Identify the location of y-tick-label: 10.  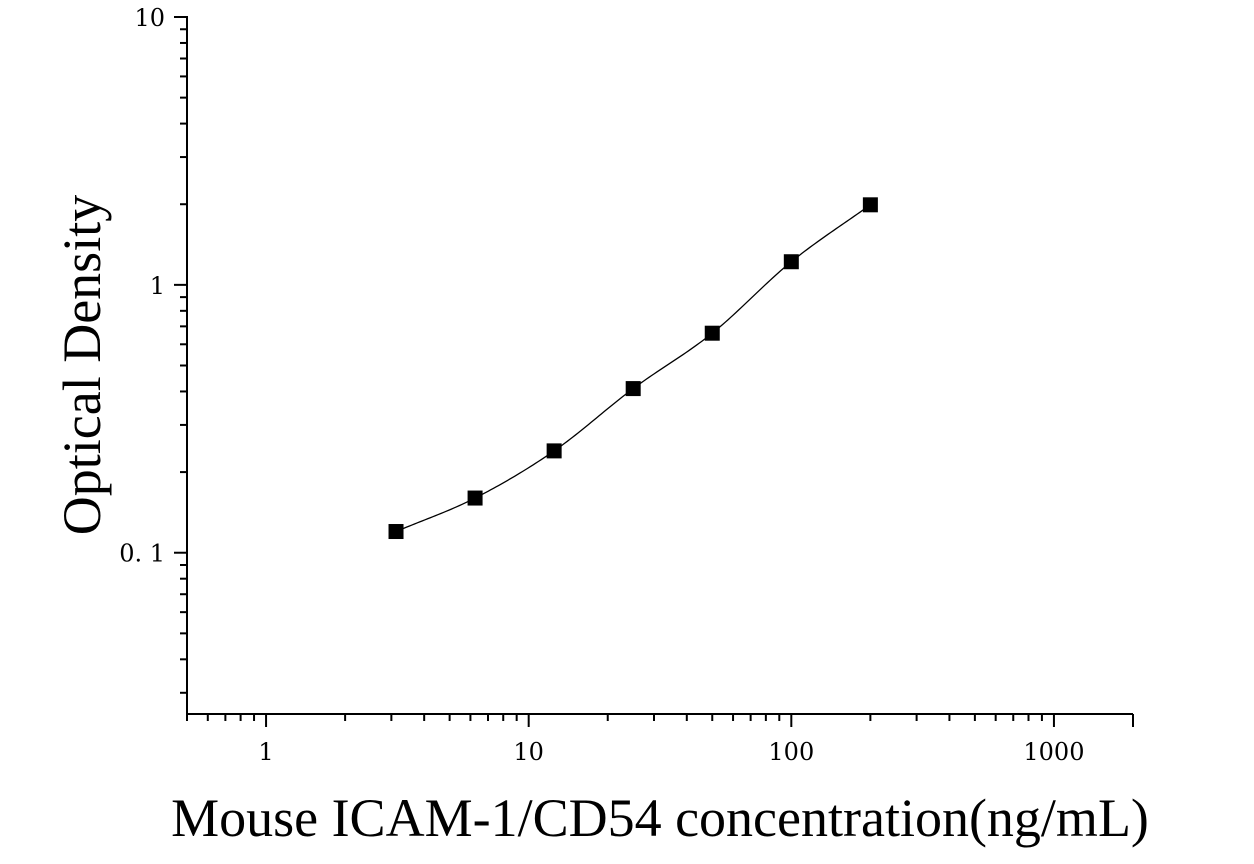
(149, 18).